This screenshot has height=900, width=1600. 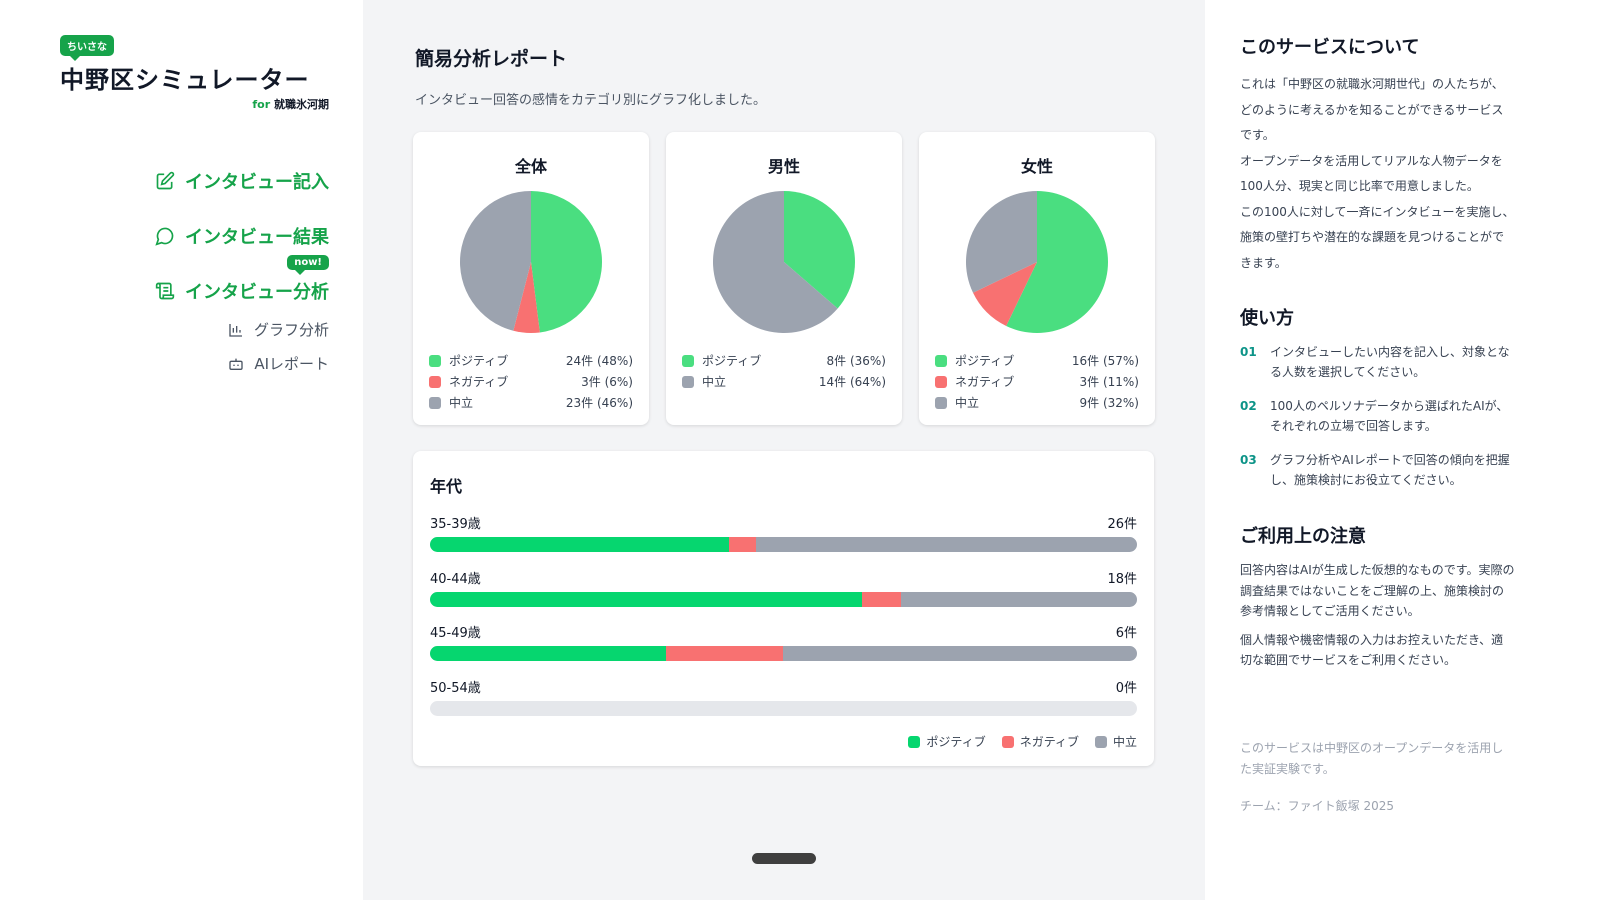 I want to click on age-total: 18件, so click(x=1122, y=579).